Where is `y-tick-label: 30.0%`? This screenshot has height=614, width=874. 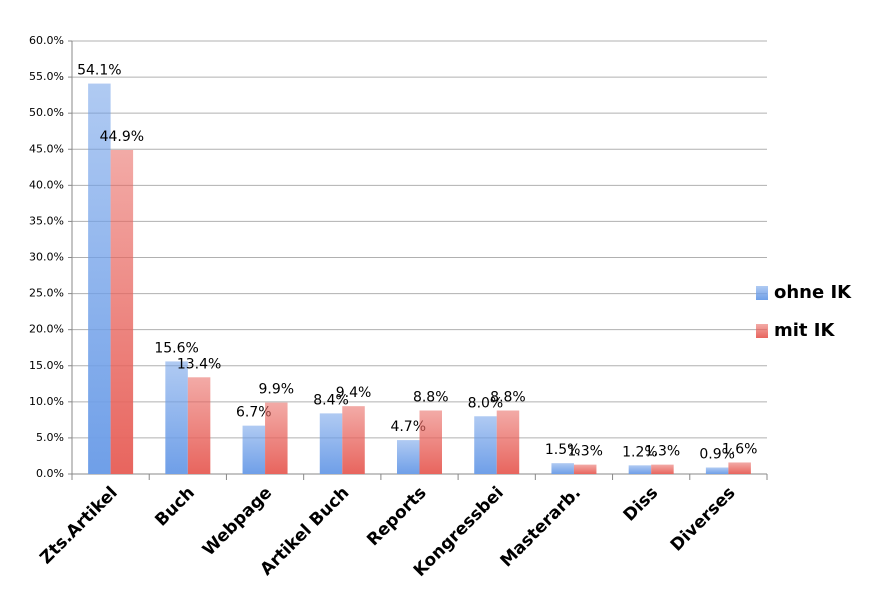 y-tick-label: 30.0% is located at coordinates (46, 257).